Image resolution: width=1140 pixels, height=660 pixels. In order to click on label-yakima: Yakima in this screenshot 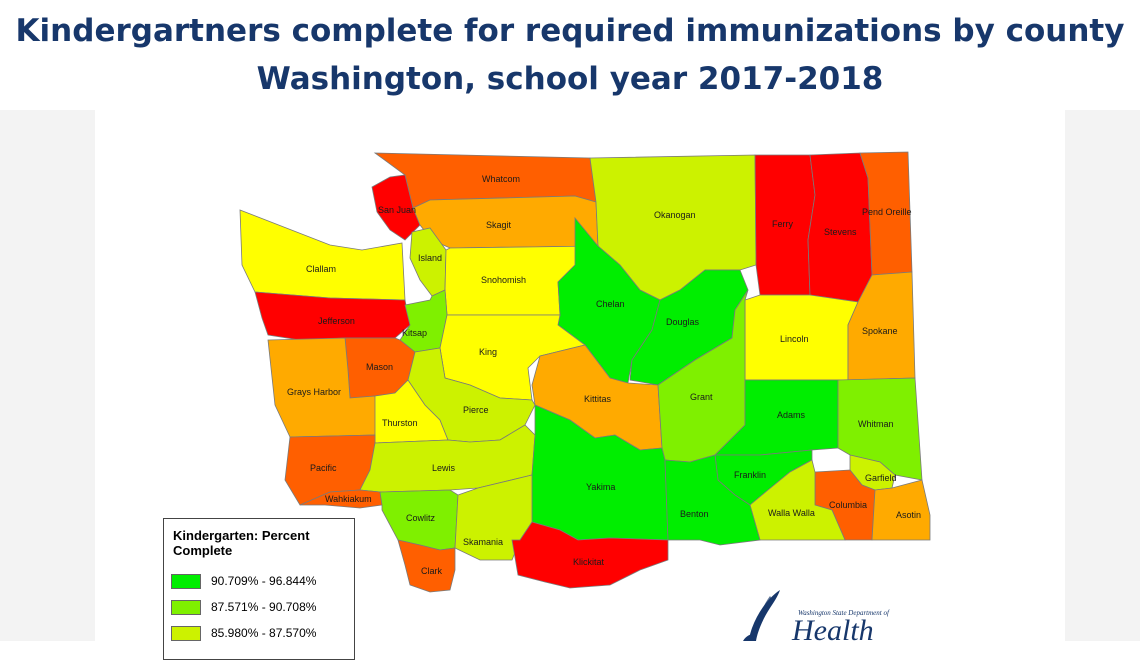, I will do `click(600, 487)`.